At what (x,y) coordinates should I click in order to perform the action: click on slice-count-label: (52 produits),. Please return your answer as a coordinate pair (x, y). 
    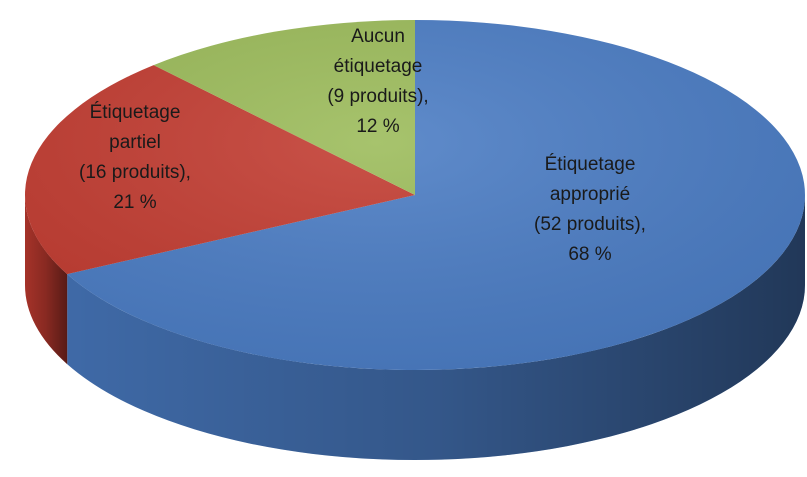
    Looking at the image, I should click on (590, 224).